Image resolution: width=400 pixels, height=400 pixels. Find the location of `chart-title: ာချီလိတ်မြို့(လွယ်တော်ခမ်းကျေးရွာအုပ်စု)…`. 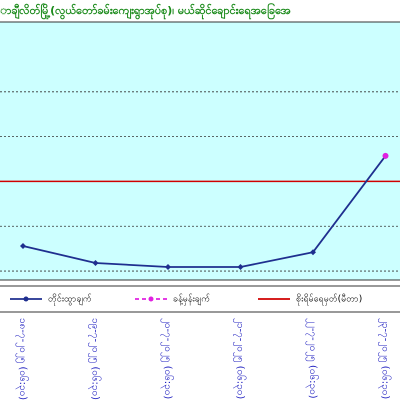

chart-title: ာချီလိတ်မြို့(လွယ်တော်ခမ်းကျေးရွာအုပ်စု)… is located at coordinates (146, 11).